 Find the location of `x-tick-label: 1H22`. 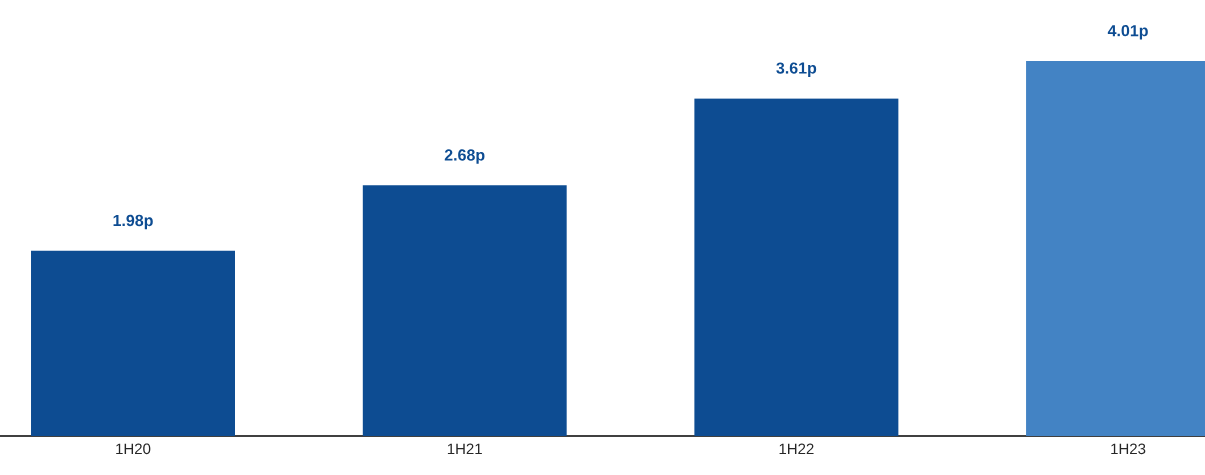

x-tick-label: 1H22 is located at coordinates (796, 449).